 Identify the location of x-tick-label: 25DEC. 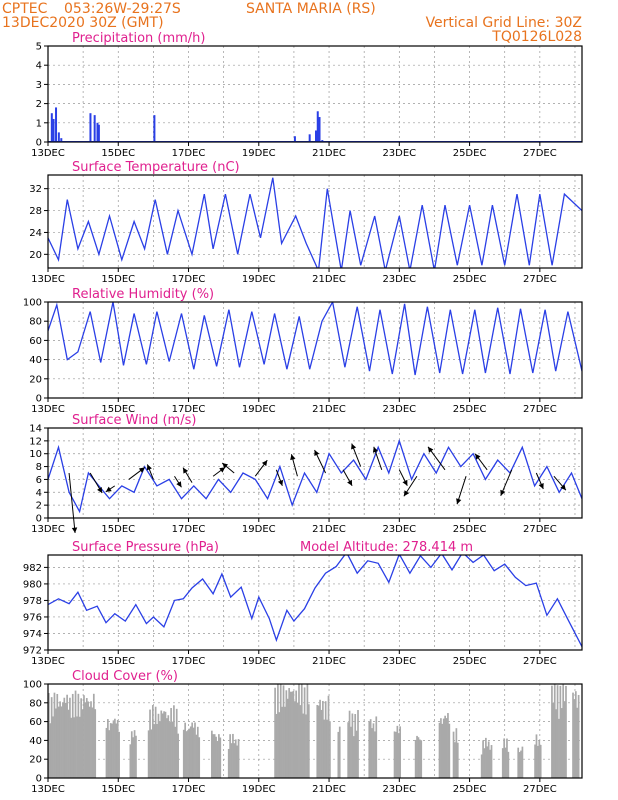
(470, 409).